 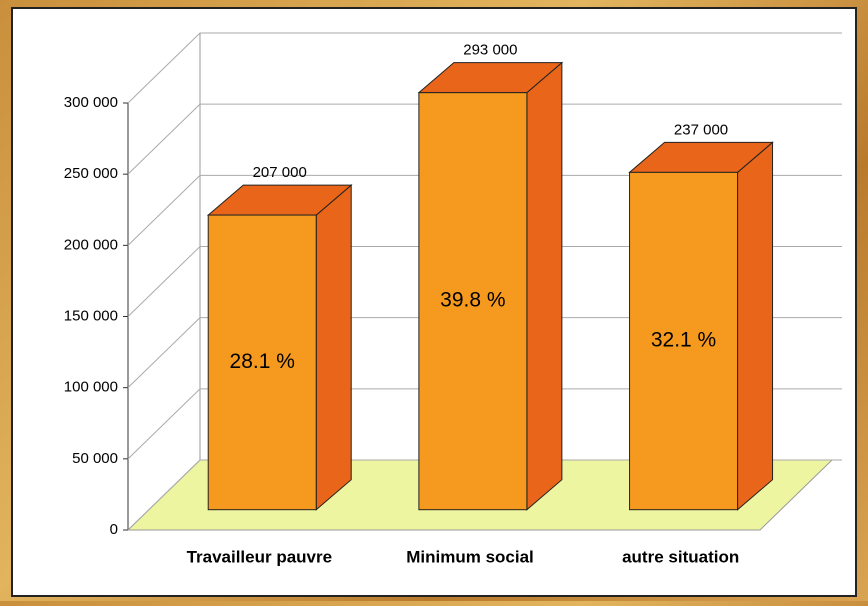 I want to click on share-label: 39.8 %, so click(x=472, y=300).